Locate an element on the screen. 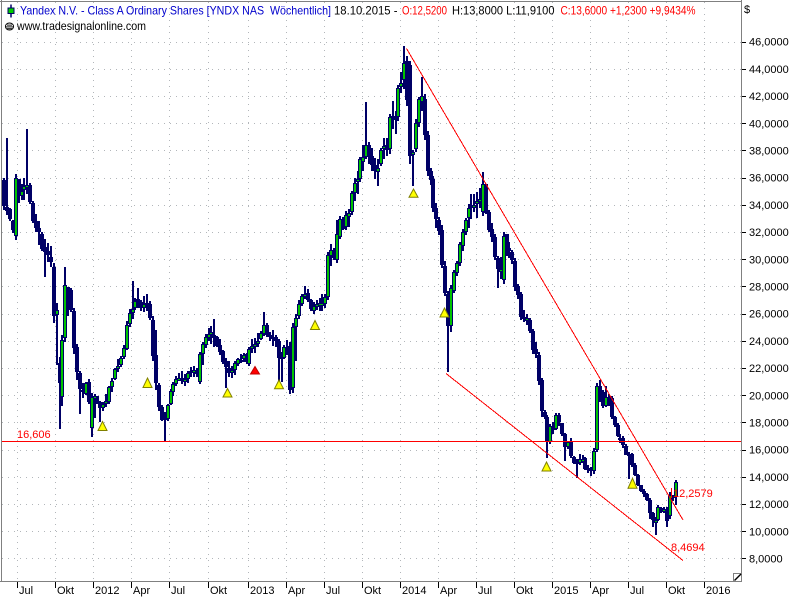 This screenshot has height=600, width=800. svg-text: 22,0000 is located at coordinates (769, 369).